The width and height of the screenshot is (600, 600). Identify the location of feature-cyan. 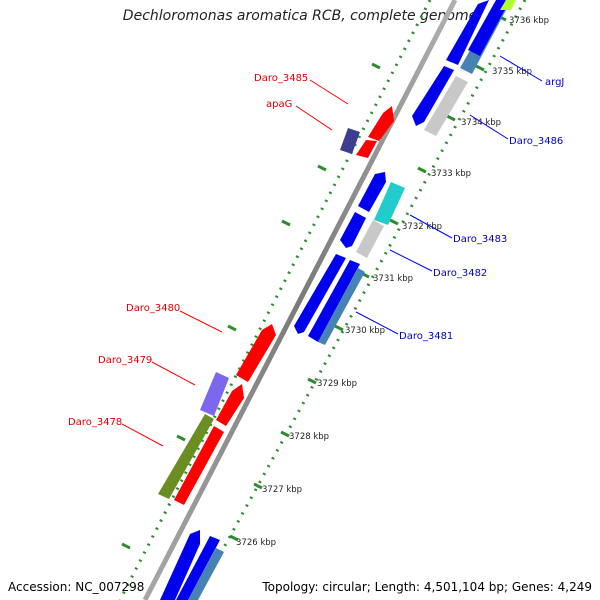
(389, 203).